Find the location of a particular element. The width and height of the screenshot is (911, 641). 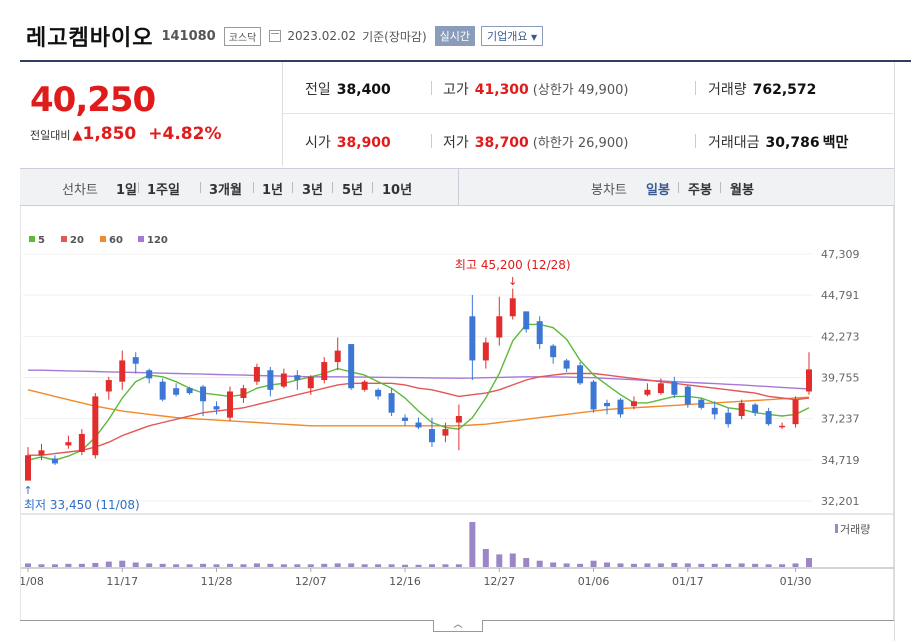

line-chart-label: 선차트 is located at coordinates (80, 190).